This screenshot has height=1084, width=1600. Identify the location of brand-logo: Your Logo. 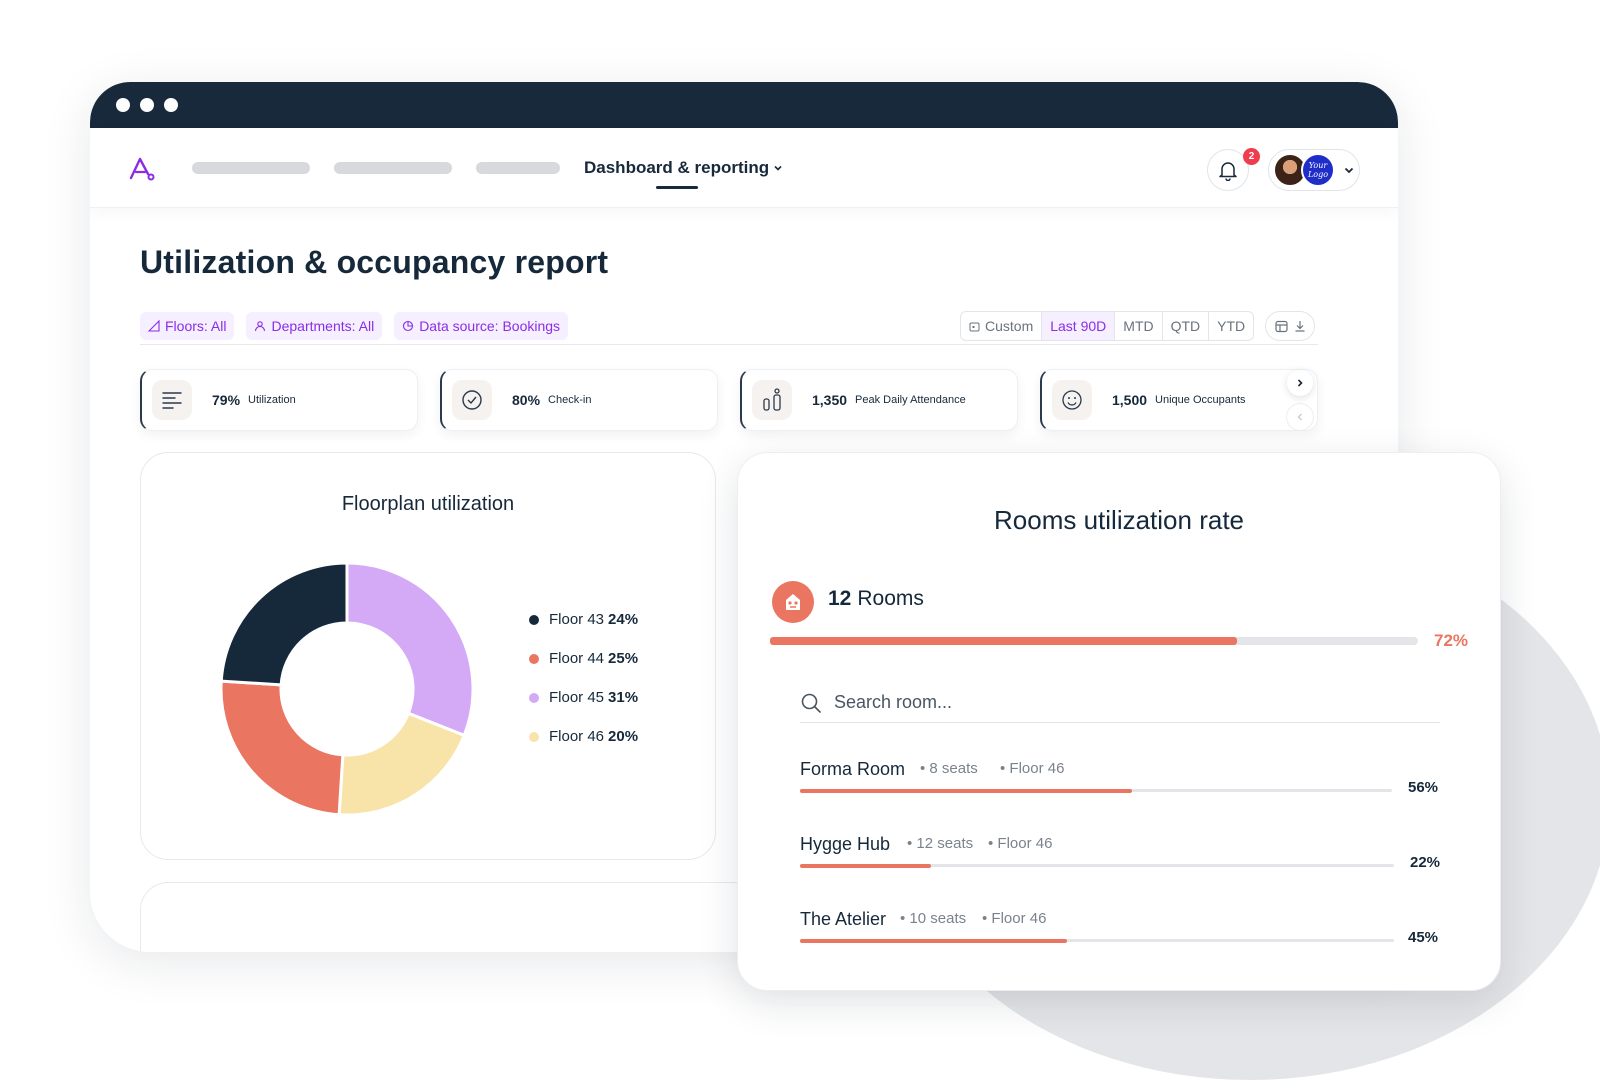
(1318, 170).